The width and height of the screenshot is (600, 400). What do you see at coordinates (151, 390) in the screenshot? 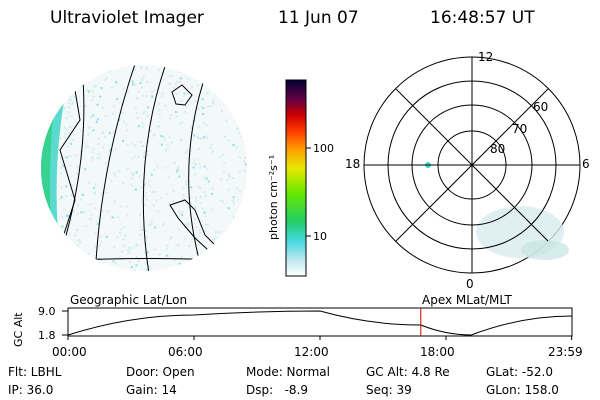
I see `status-gain: Gain: 14` at bounding box center [151, 390].